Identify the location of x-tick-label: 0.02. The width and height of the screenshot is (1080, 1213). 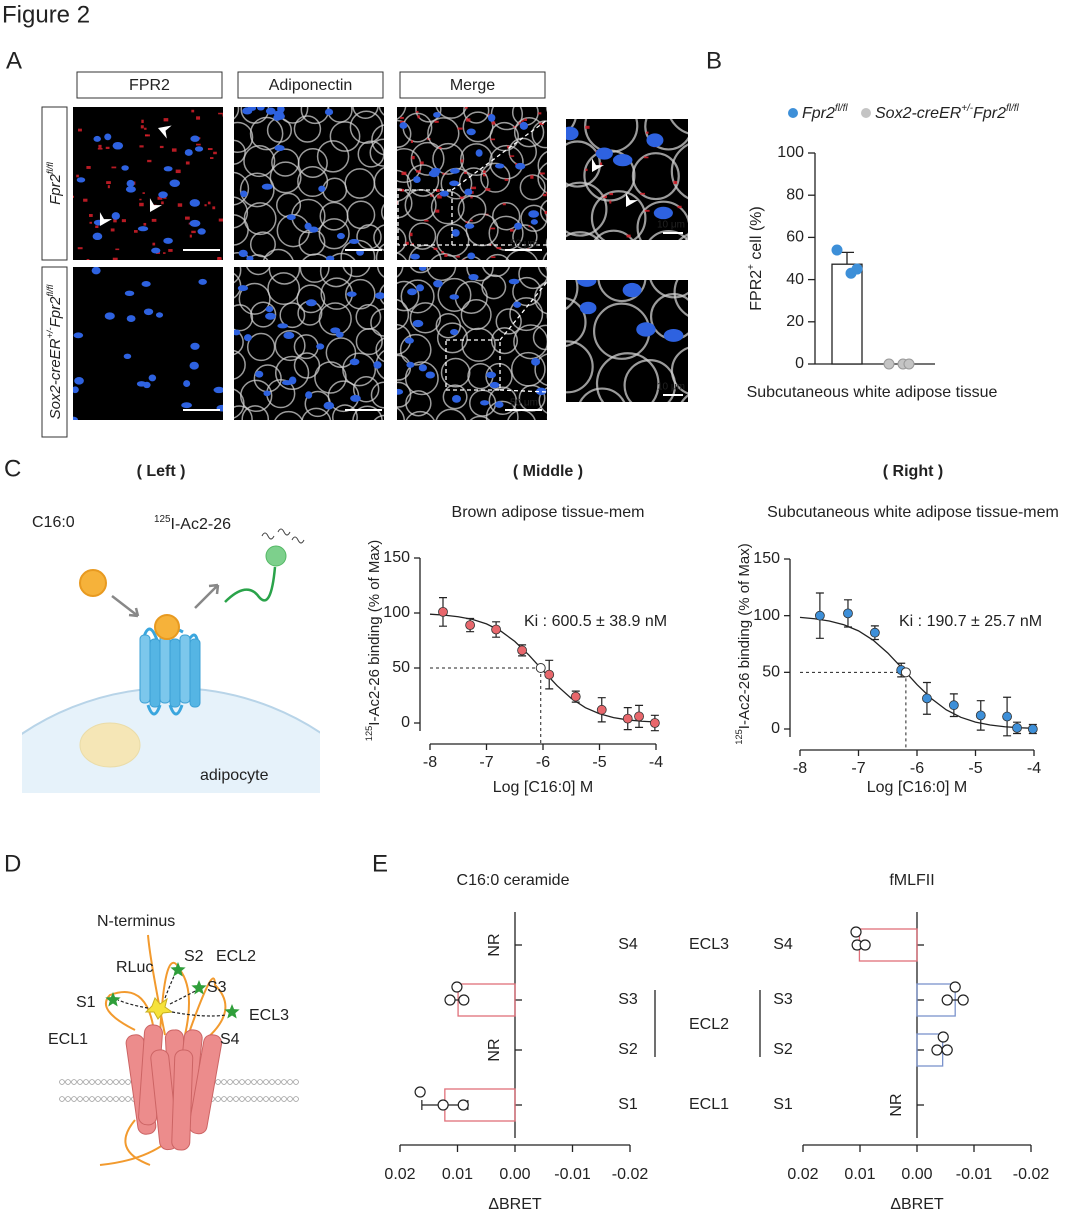
(399, 1174).